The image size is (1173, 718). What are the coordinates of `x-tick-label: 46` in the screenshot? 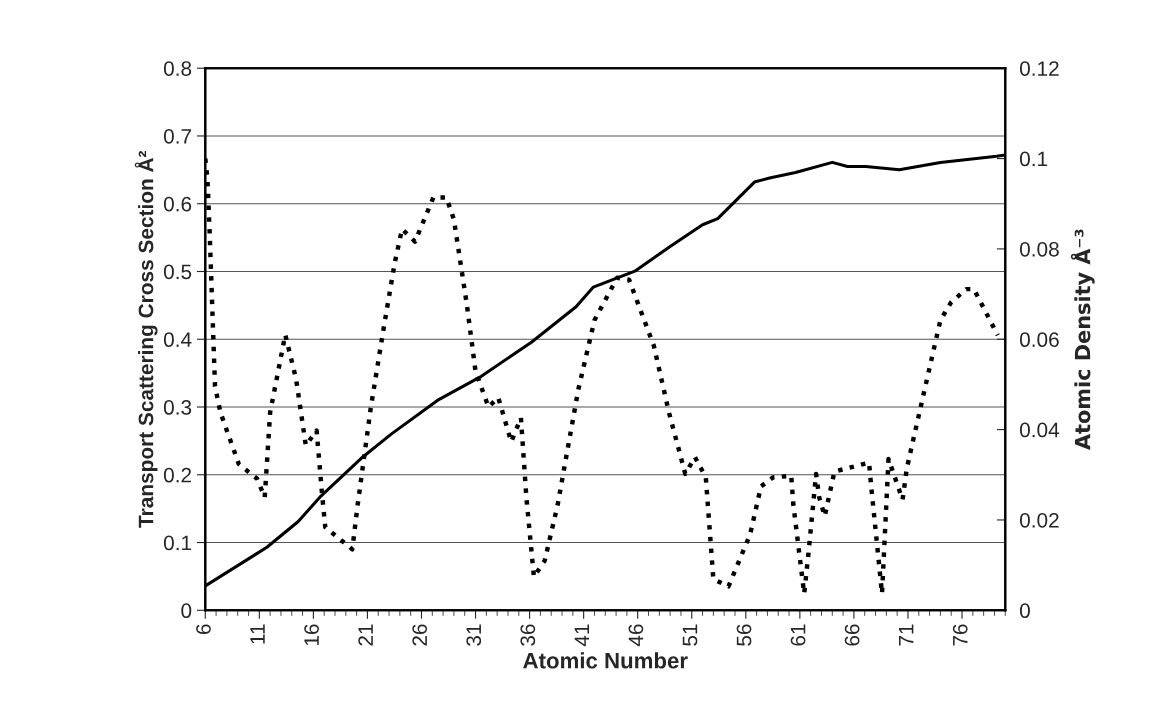 It's located at (636, 635).